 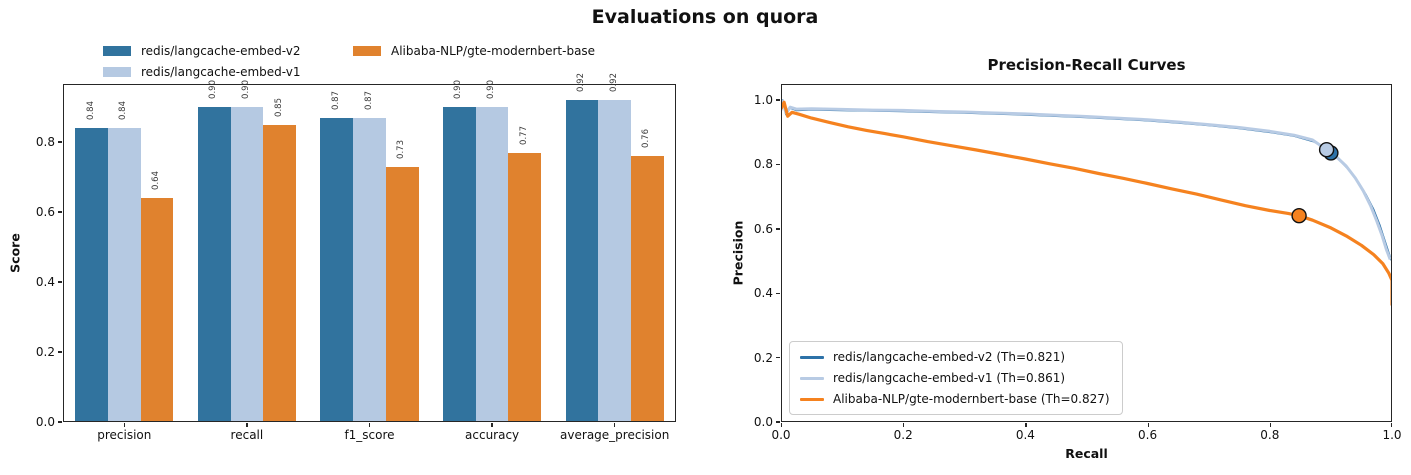 What do you see at coordinates (1326, 149) in the screenshot?
I see `pr-threshold-marker-series1` at bounding box center [1326, 149].